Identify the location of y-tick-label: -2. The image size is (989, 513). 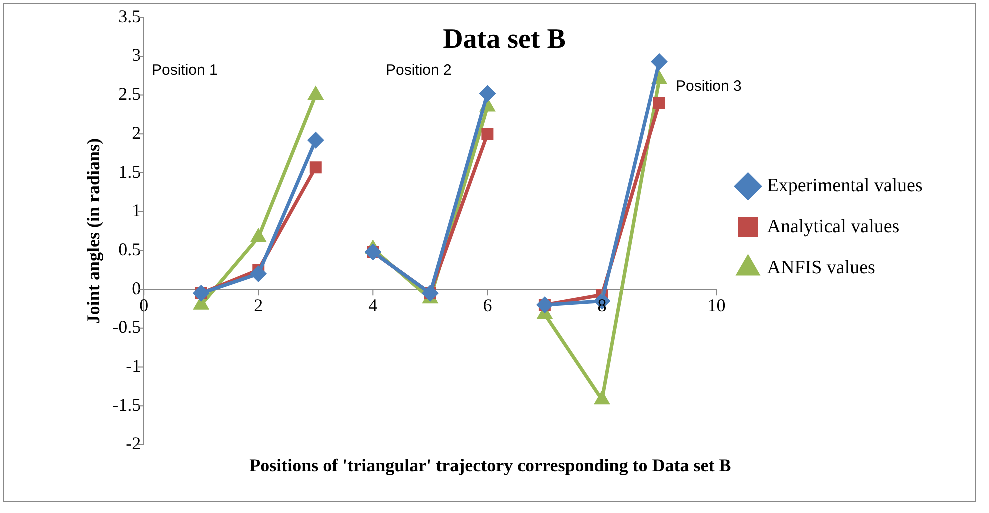
(134, 444).